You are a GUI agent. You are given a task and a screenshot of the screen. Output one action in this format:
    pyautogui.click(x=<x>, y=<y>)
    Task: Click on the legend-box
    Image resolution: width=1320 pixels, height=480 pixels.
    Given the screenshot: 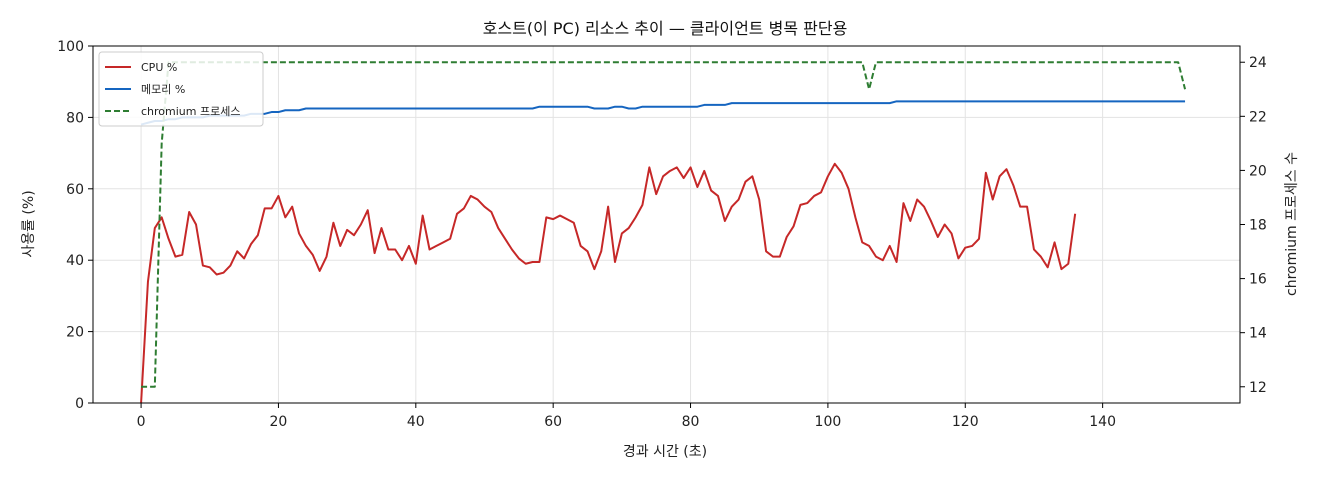 What is the action you would take?
    pyautogui.click(x=181, y=89)
    